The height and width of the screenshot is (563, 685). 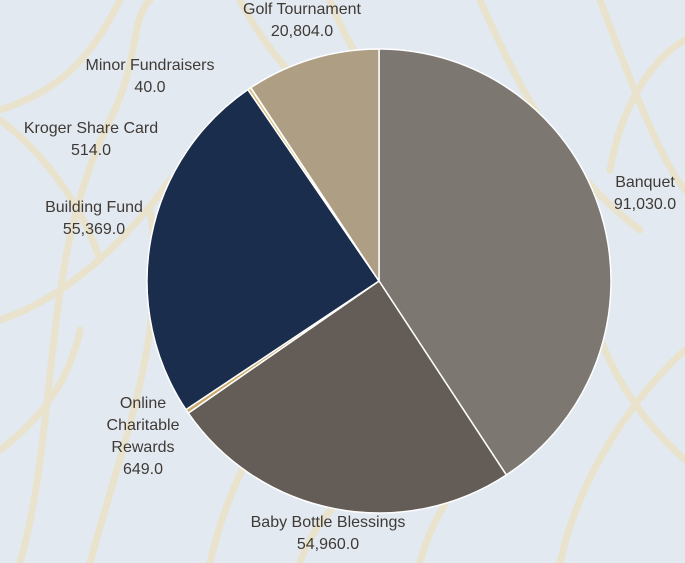 What do you see at coordinates (302, 31) in the screenshot?
I see `data-label-value: 20,804.0` at bounding box center [302, 31].